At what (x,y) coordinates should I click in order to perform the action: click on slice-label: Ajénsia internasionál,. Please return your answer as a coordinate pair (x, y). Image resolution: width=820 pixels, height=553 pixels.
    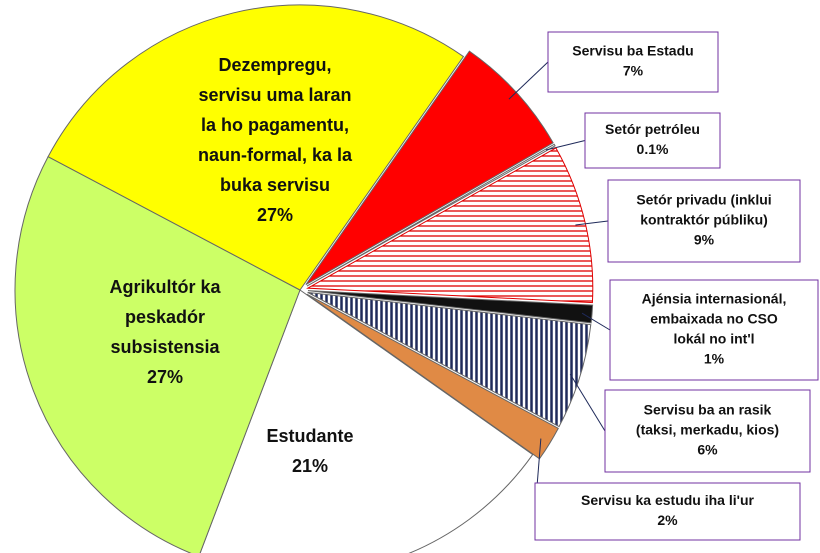
    Looking at the image, I should click on (714, 299).